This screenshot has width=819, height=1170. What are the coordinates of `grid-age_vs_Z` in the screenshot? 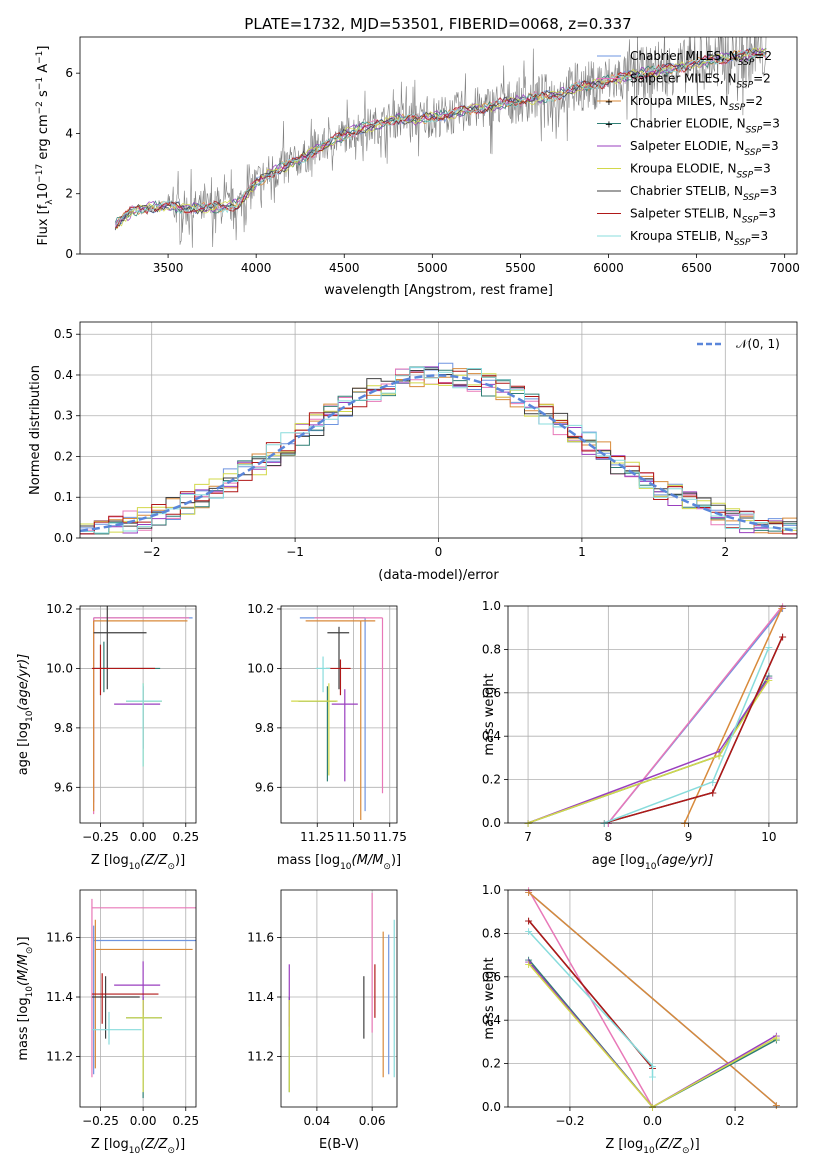 It's located at (138, 714).